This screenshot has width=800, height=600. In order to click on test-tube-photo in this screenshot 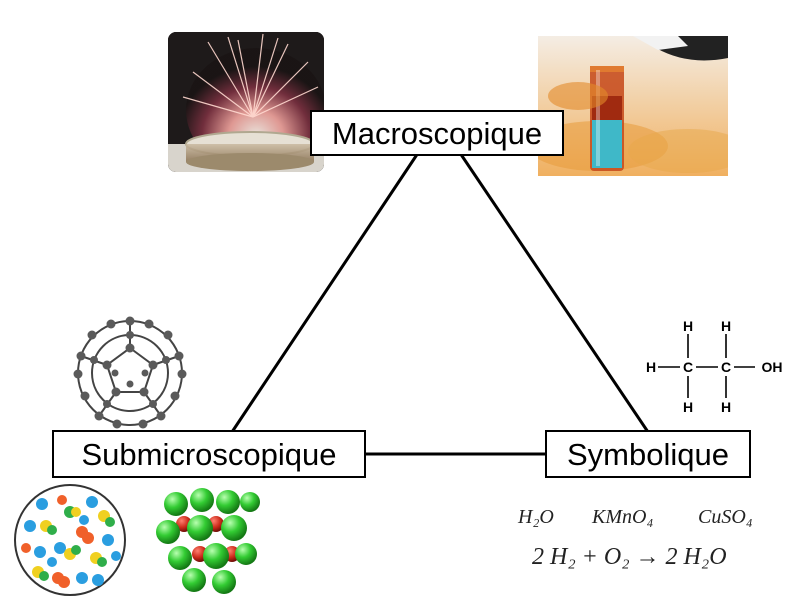, I will do `click(633, 106)`.